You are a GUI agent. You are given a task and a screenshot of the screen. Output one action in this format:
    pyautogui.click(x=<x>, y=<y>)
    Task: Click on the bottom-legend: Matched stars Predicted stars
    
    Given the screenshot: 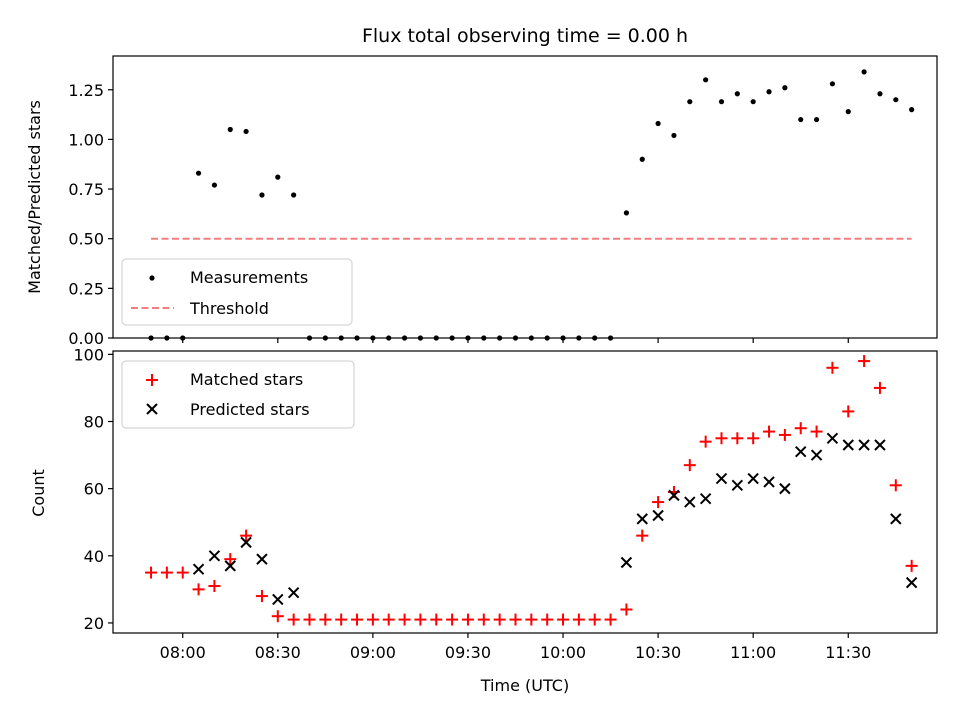 What is the action you would take?
    pyautogui.click(x=238, y=394)
    